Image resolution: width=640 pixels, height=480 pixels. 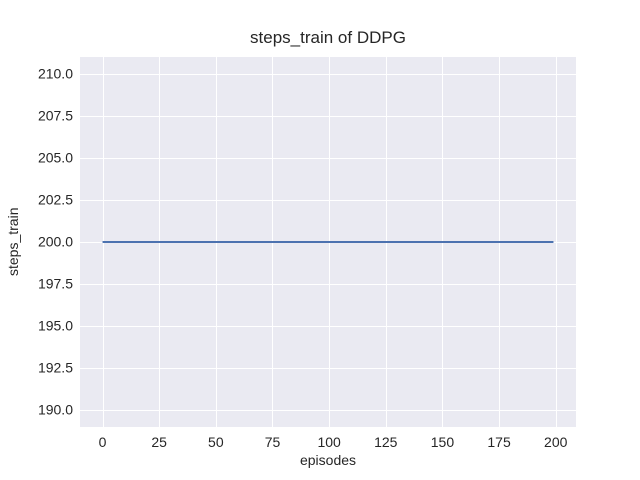 I want to click on x-tick-label: 200, so click(x=556, y=442).